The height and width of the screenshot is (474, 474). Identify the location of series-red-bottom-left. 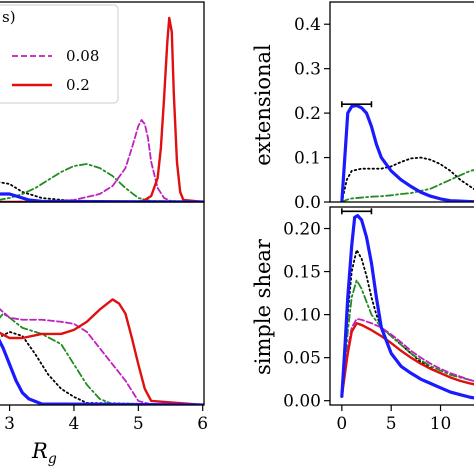
(102, 351).